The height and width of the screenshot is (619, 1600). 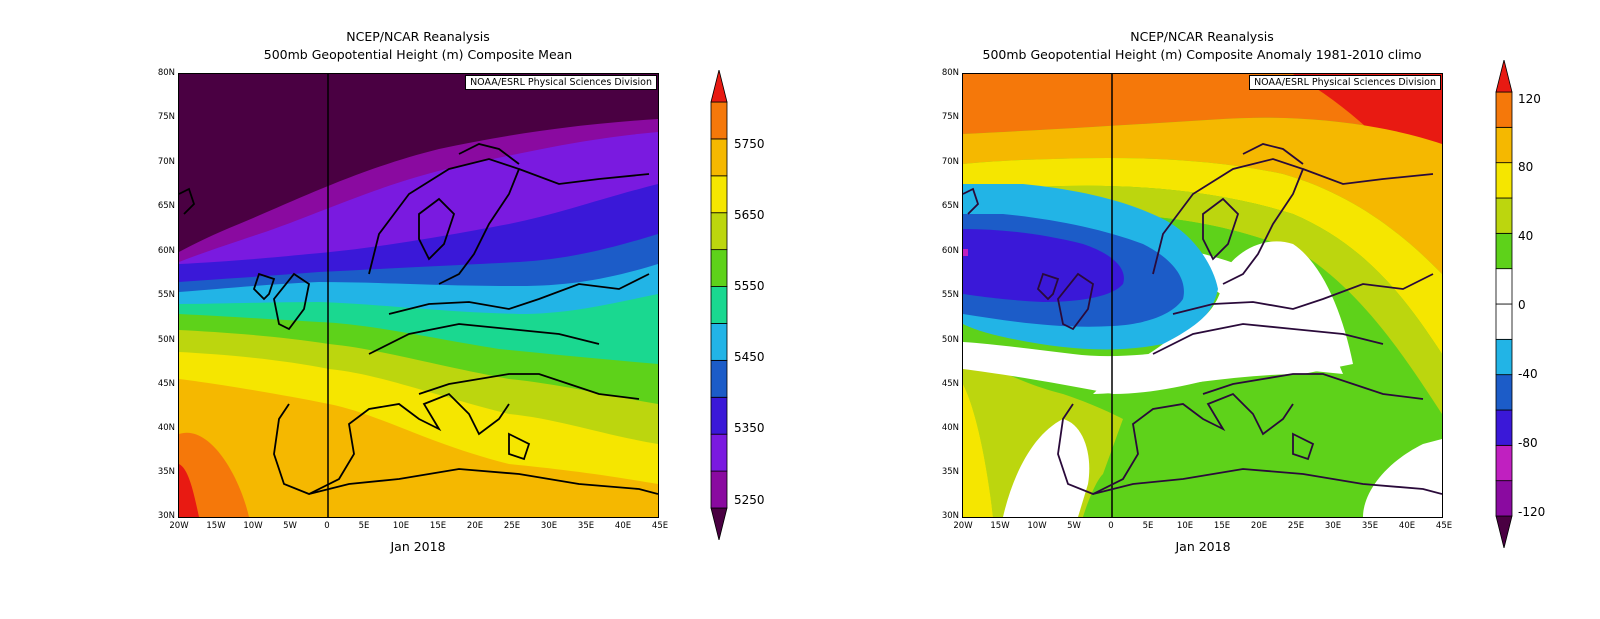 I want to click on colorbar-label: 5650, so click(x=749, y=215).